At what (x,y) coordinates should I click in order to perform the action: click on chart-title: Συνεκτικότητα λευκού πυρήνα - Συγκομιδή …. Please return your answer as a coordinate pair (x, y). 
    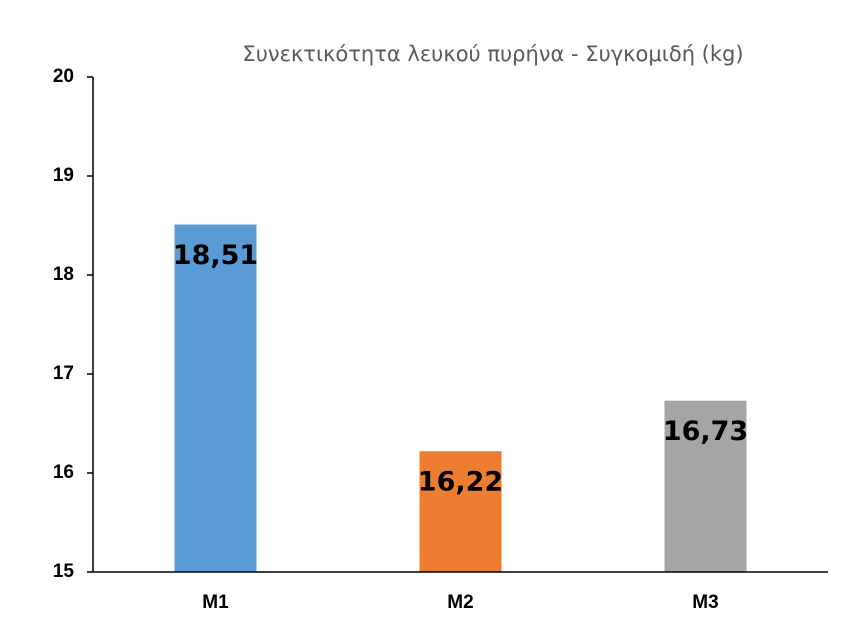
    Looking at the image, I should click on (492, 54).